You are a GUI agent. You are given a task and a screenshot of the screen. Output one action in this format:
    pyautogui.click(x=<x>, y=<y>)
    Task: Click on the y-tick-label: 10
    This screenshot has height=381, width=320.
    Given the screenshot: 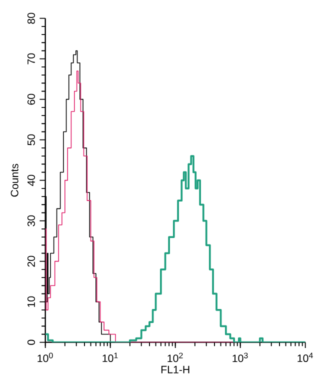 What is the action you would take?
    pyautogui.click(x=31, y=301)
    